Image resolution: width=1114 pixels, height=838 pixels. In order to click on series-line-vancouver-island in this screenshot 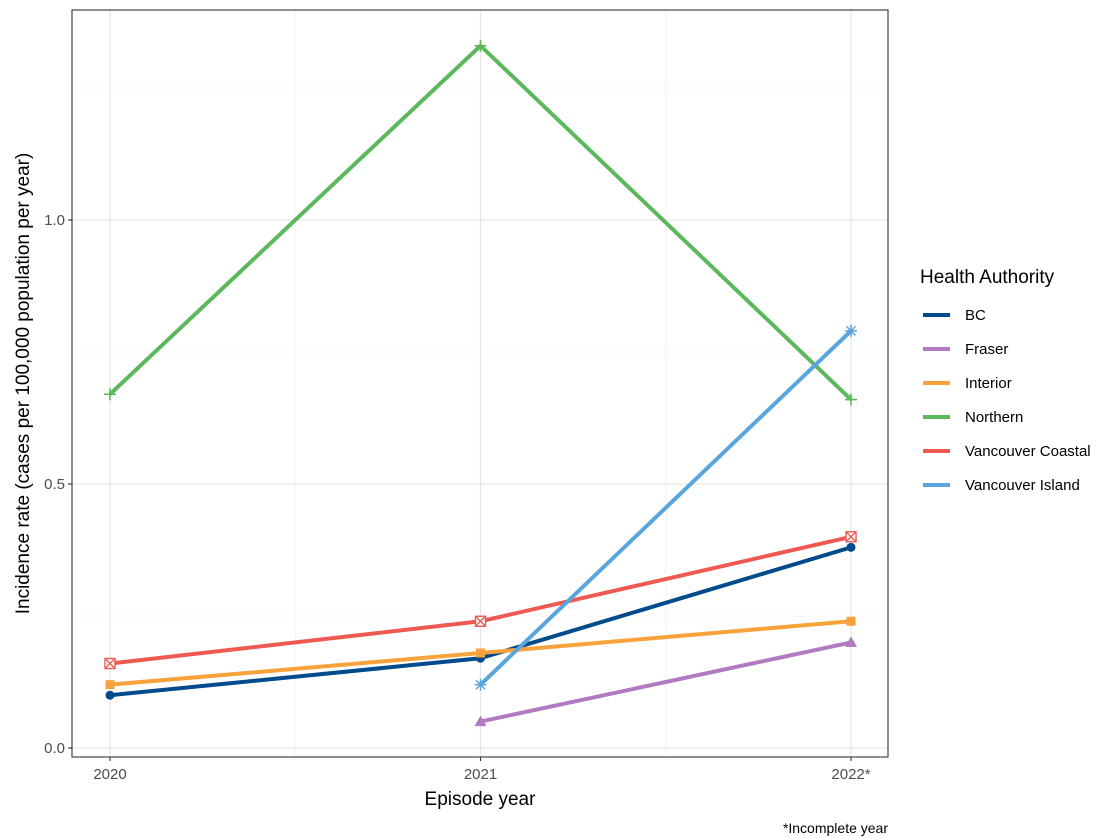, I will do `click(666, 508)`.